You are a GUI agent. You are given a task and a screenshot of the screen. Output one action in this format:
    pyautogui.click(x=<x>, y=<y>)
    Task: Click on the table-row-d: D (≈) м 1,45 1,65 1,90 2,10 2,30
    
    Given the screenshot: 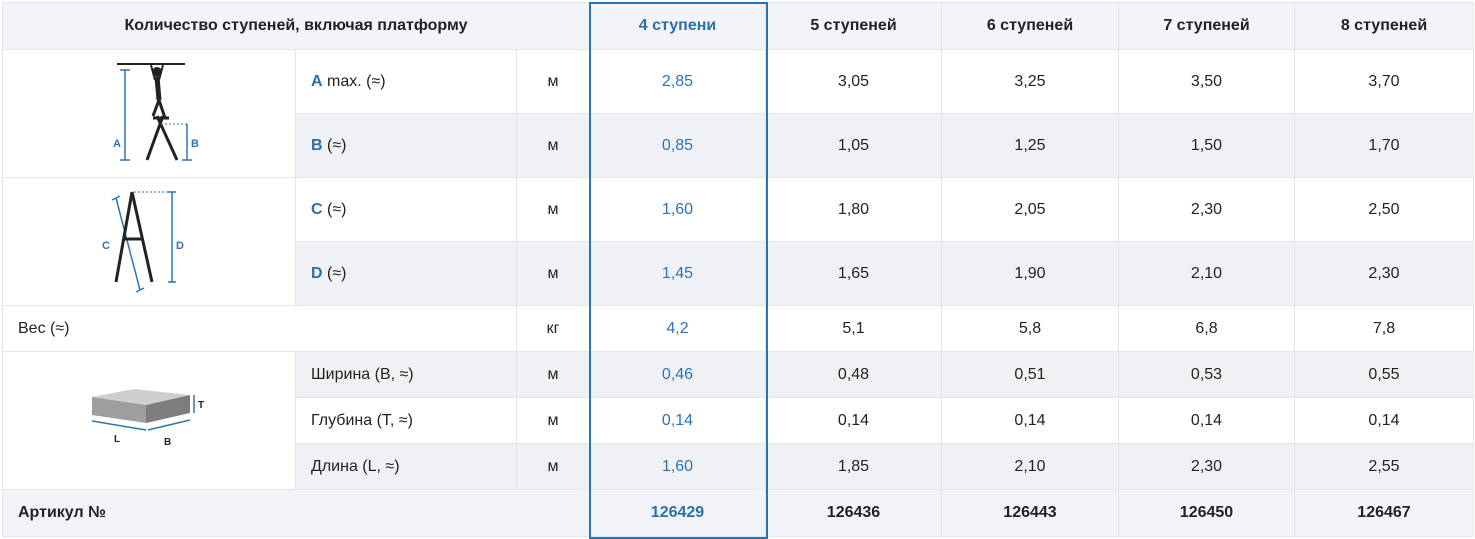 What is the action you would take?
    pyautogui.click(x=738, y=273)
    